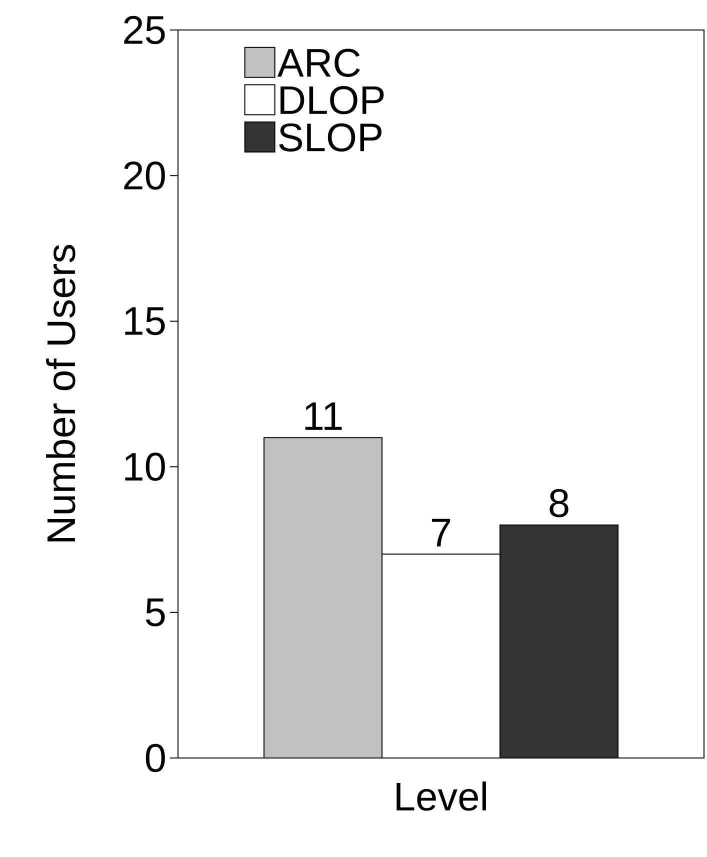  I want to click on y-axis-title: Number of Users, so click(61, 393).